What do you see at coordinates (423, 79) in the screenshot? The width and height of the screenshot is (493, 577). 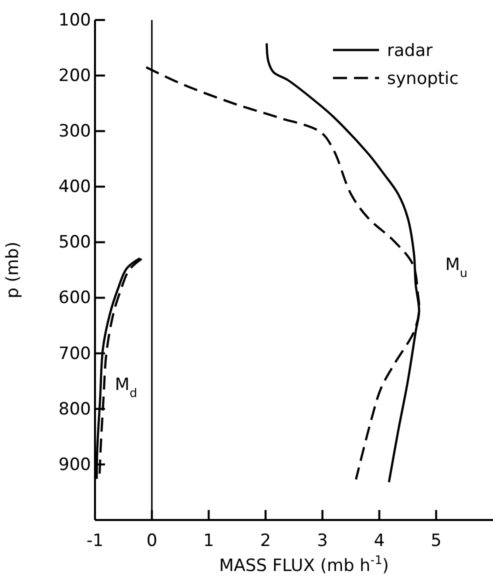 I see `legend-label: synoptic` at bounding box center [423, 79].